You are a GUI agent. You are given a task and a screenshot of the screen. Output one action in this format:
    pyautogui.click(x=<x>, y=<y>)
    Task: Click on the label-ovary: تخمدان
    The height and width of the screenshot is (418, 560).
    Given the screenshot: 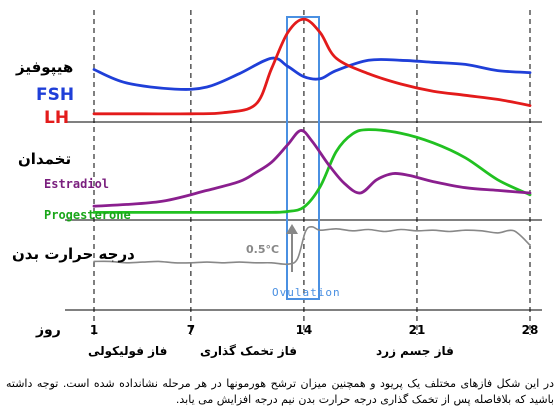 What is the action you would take?
    pyautogui.click(x=45, y=159)
    